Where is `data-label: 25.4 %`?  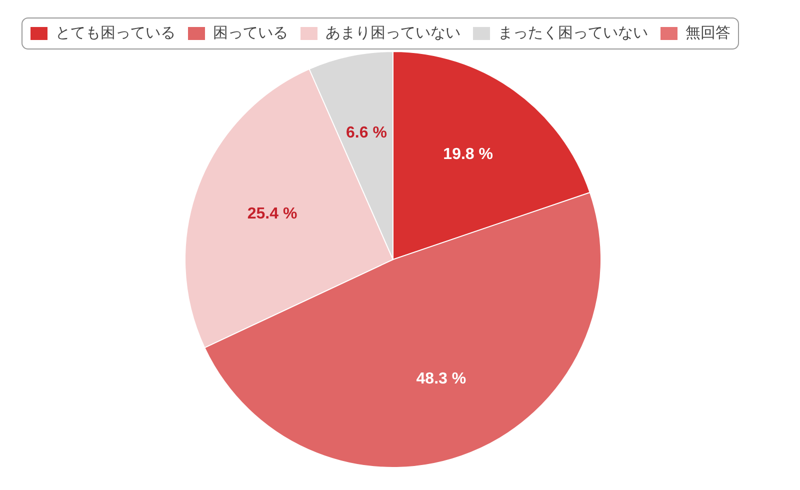 data-label: 25.4 % is located at coordinates (272, 214).